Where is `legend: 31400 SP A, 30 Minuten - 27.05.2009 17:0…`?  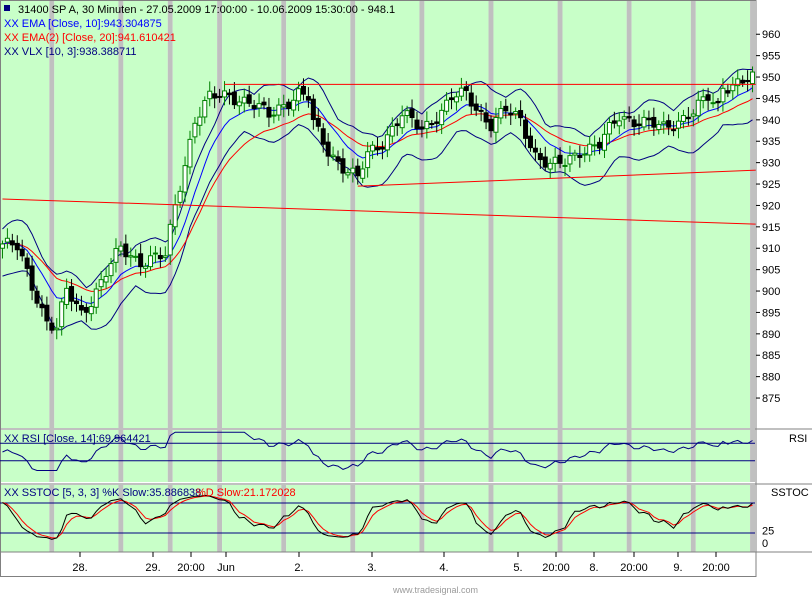
legend: 31400 SP A, 30 Minuten - 27.05.2009 17:0… is located at coordinates (199, 31).